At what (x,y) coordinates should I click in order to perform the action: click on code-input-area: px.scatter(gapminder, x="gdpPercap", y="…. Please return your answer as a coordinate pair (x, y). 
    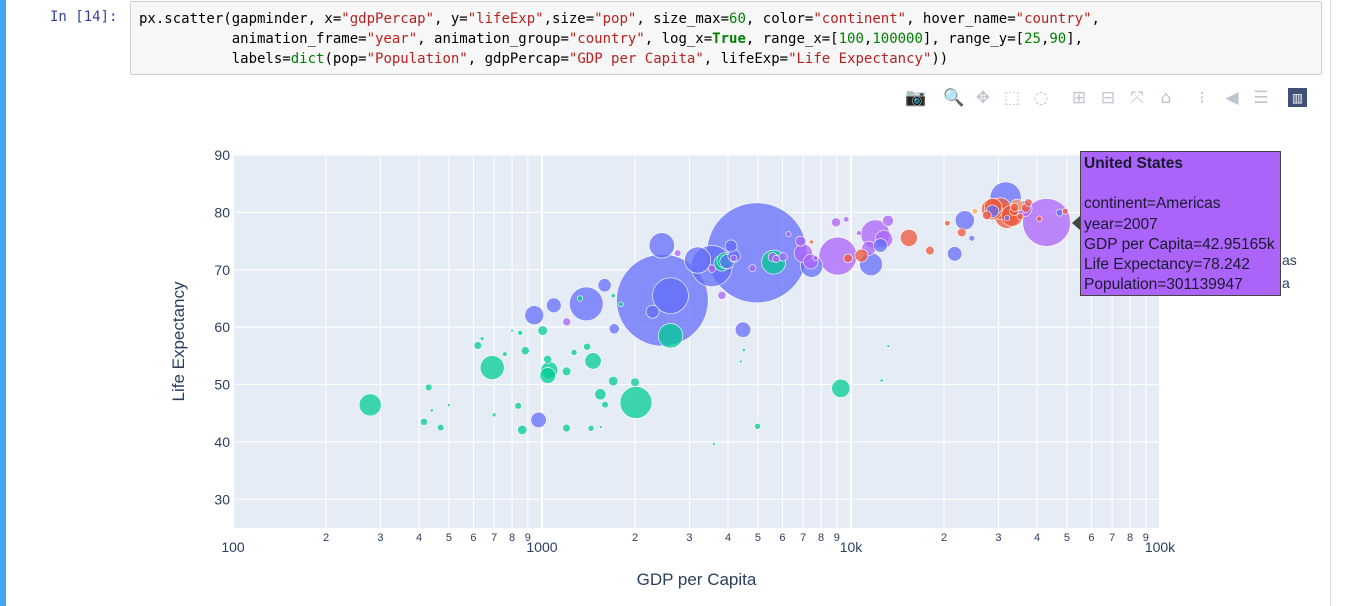
    Looking at the image, I should click on (726, 38).